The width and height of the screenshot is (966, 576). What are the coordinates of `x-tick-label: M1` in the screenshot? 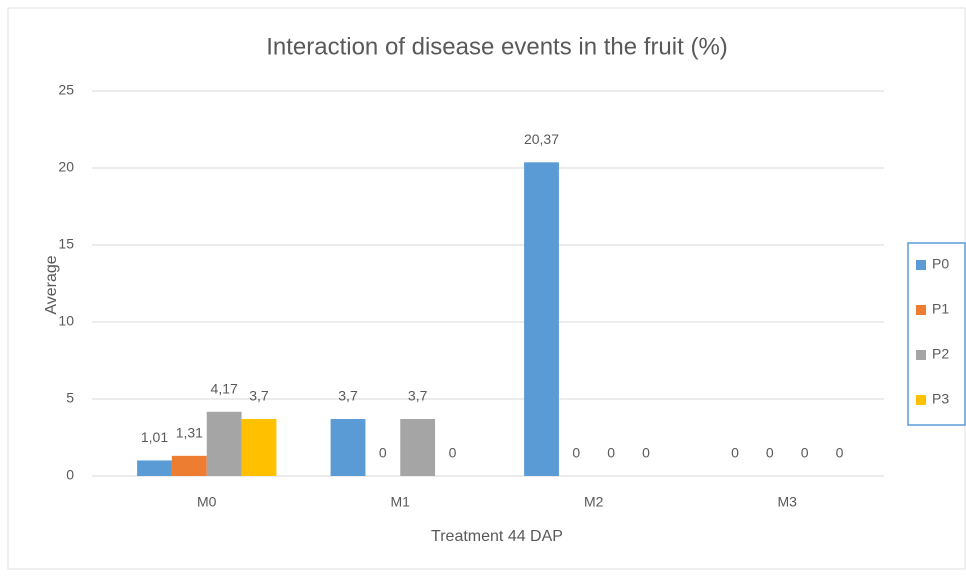 It's located at (401, 502).